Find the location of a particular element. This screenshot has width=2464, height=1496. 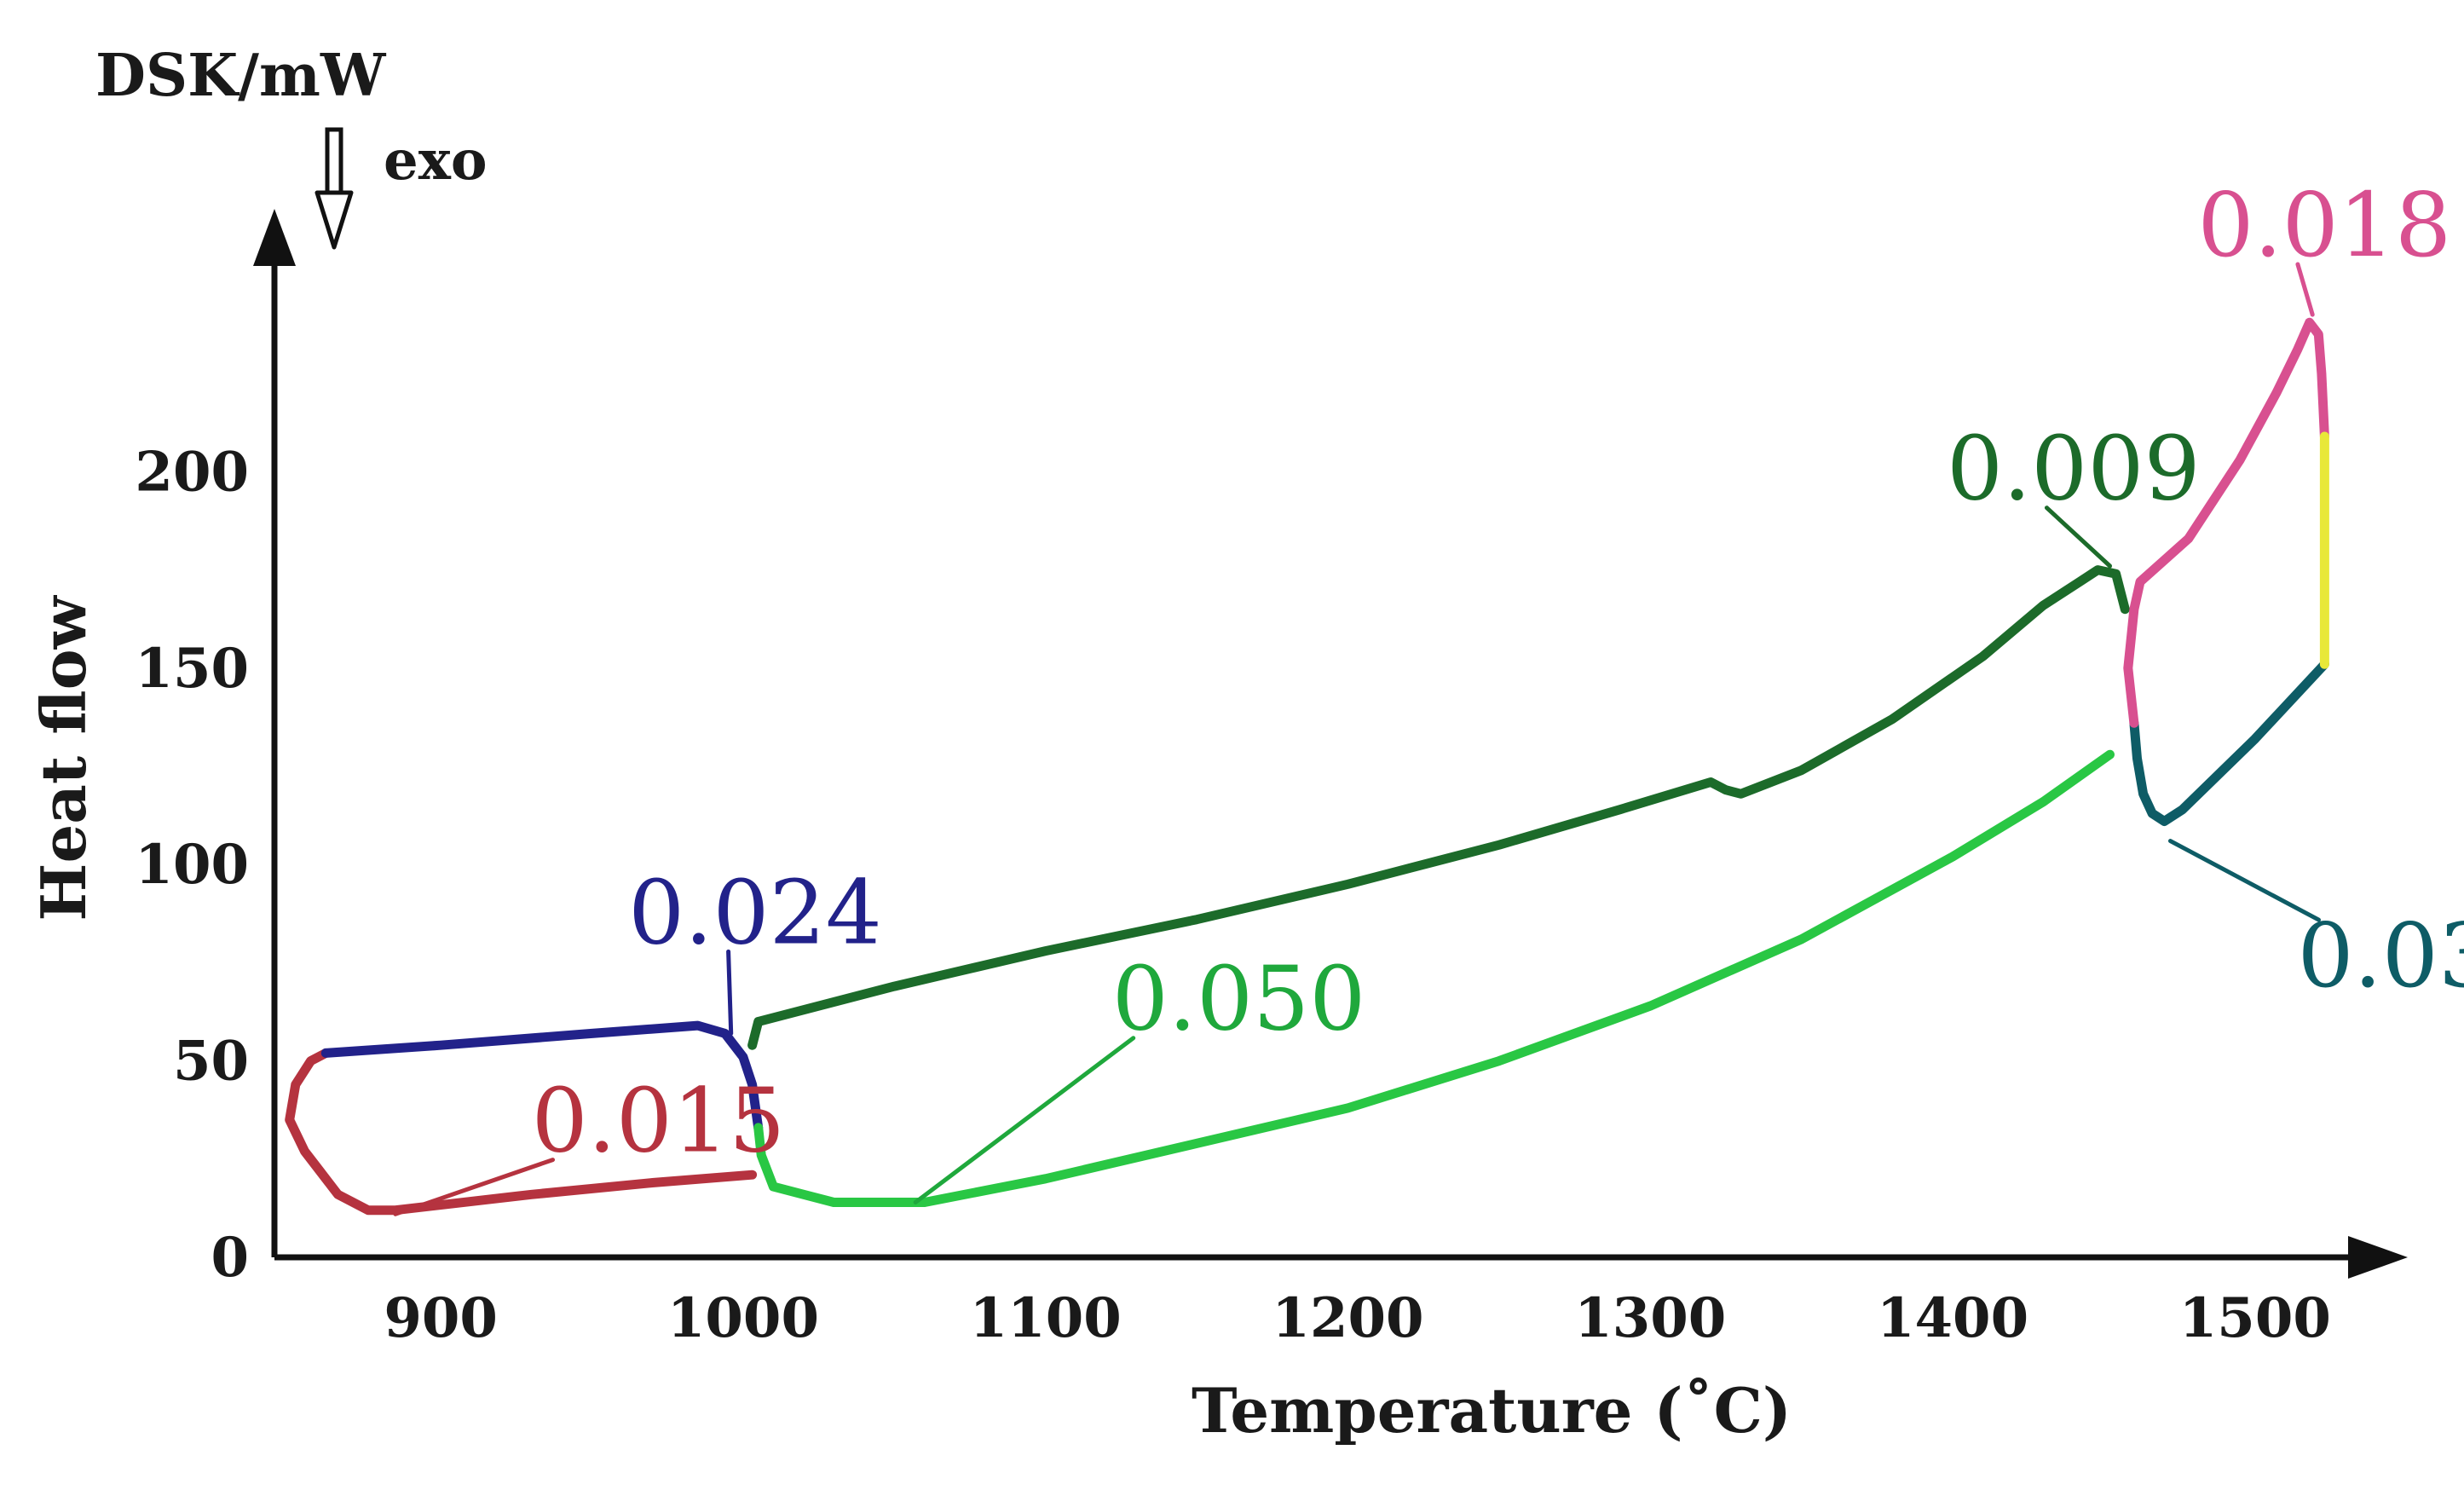

x-tick-label: 900 is located at coordinates (441, 1318).